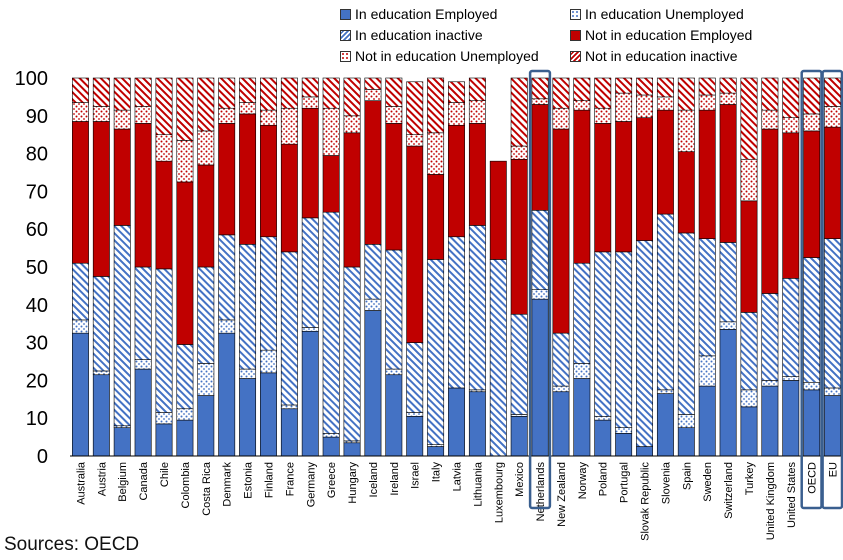 The width and height of the screenshot is (843, 560). Describe the element at coordinates (541, 492) in the screenshot. I see `x-tick-label: Netherlands` at that location.